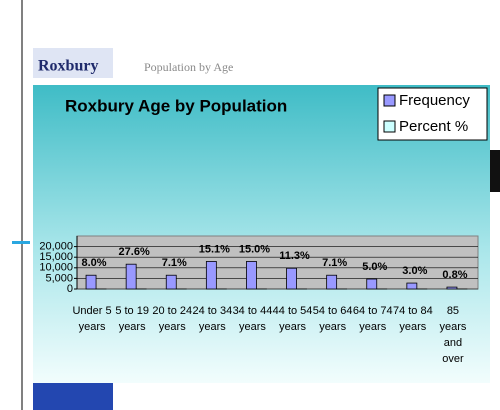 The width and height of the screenshot is (500, 410). I want to click on x-tick-label: 20 to 24 years, so click(172, 319).